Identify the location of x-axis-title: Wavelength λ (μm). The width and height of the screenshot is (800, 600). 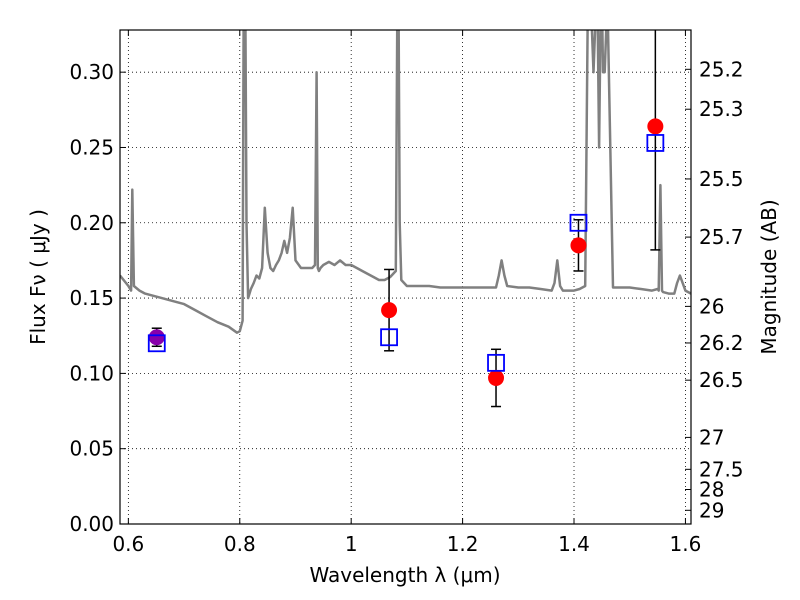
(404, 575).